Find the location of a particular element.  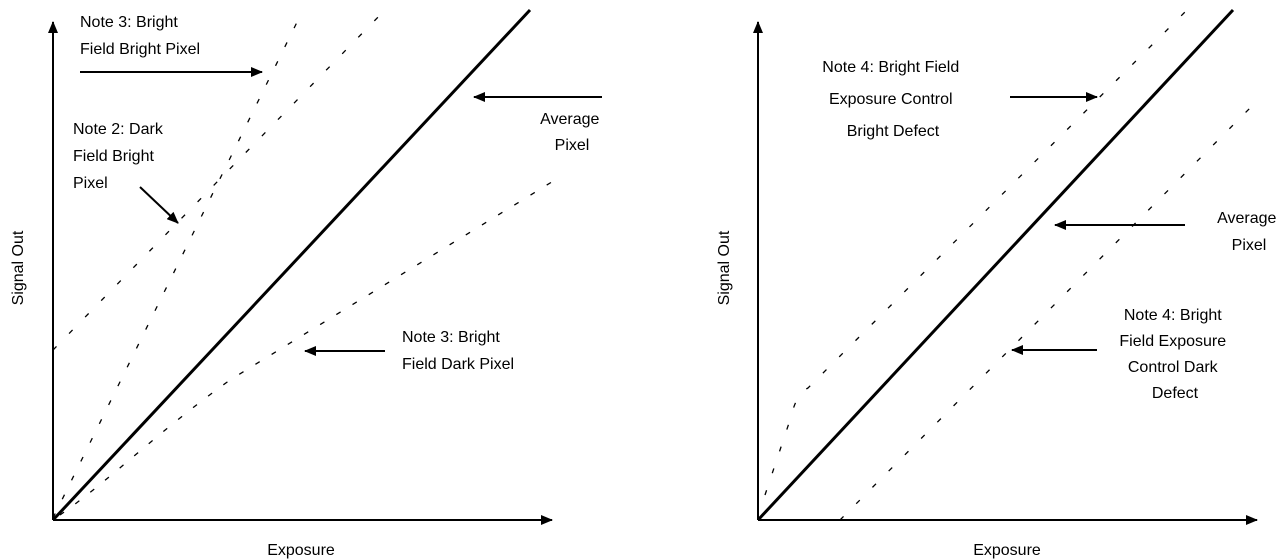

left-note-dark-field-bright-pixel: Note 2: Dark Field Bright Pixel is located at coordinates (120, 156).